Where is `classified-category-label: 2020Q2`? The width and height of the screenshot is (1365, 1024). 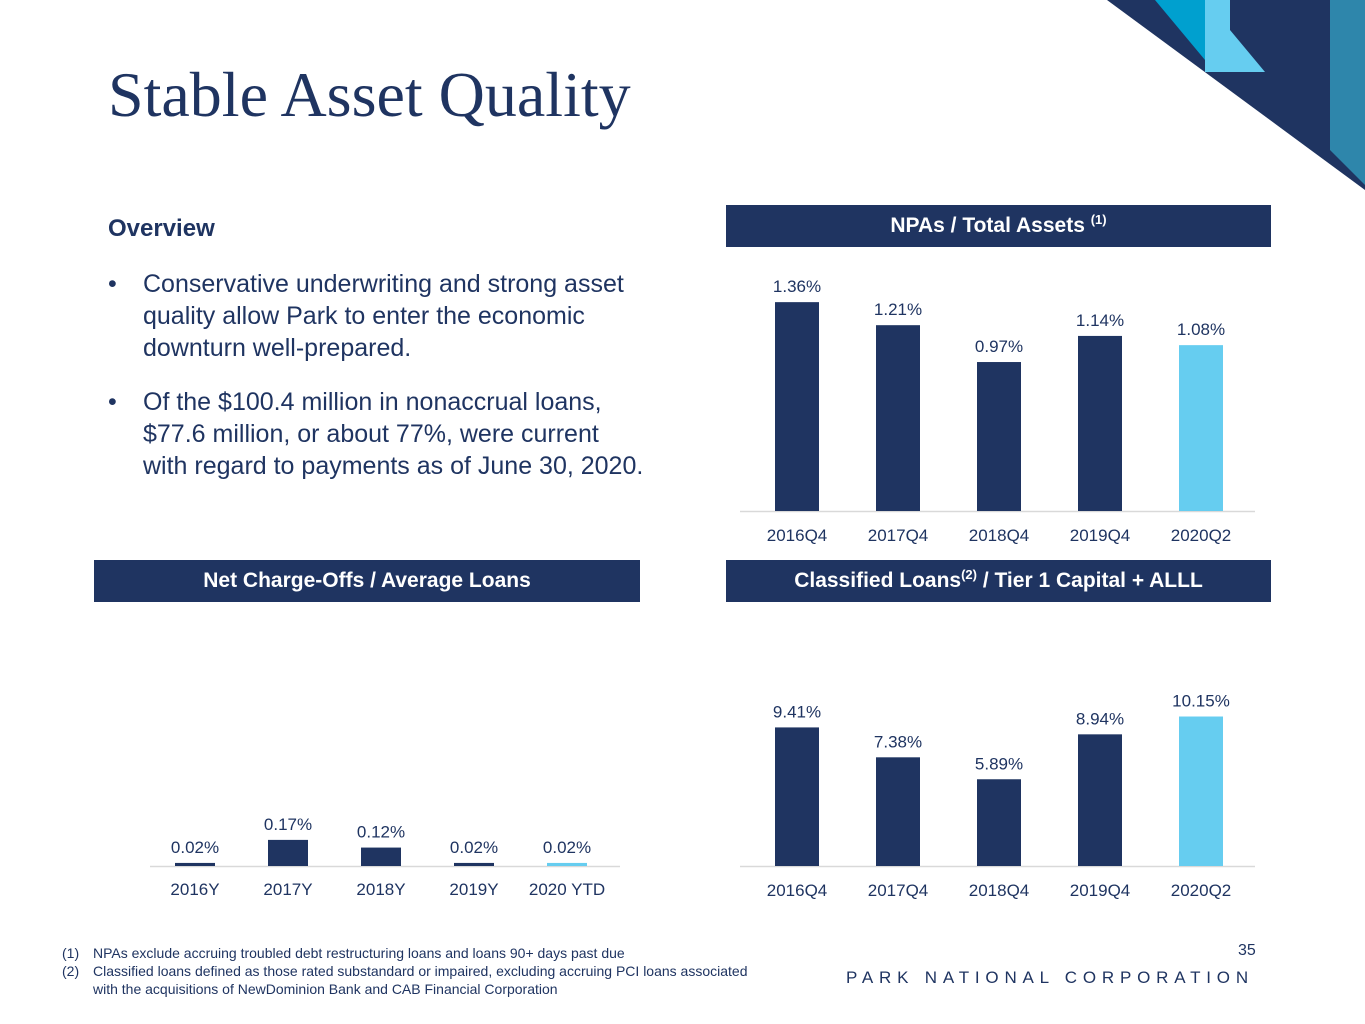 classified-category-label: 2020Q2 is located at coordinates (1201, 890).